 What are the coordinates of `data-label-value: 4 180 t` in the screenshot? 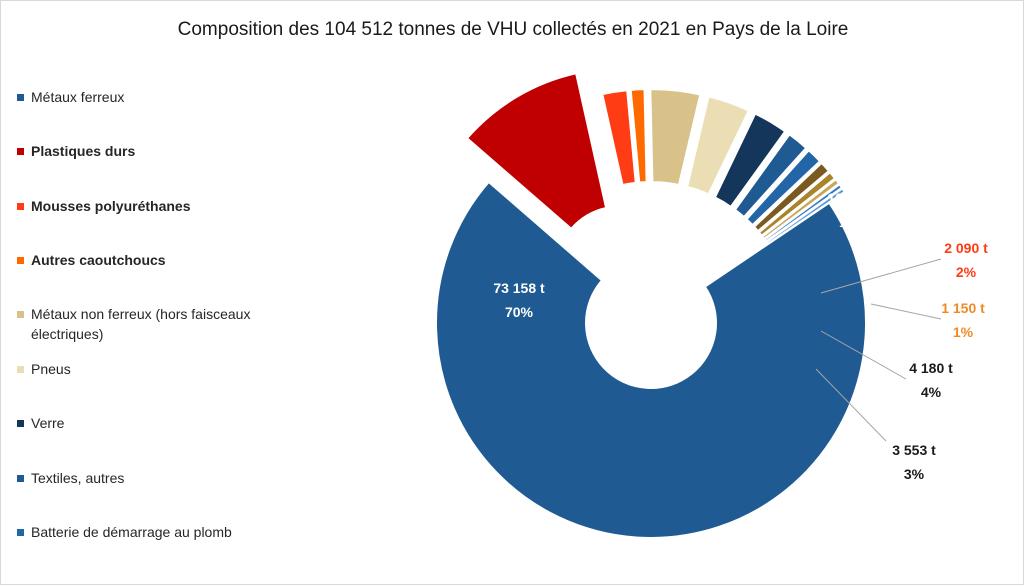 It's located at (931, 368).